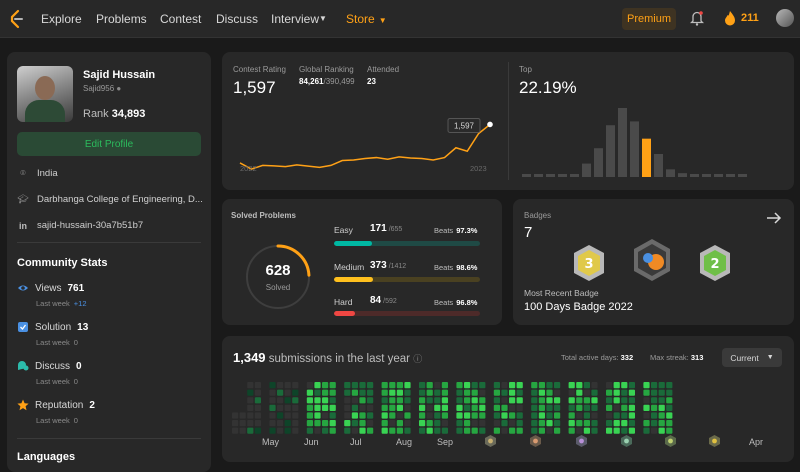 The image size is (800, 472). What do you see at coordinates (581, 441) in the screenshot?
I see `monthly-badge-icon` at bounding box center [581, 441].